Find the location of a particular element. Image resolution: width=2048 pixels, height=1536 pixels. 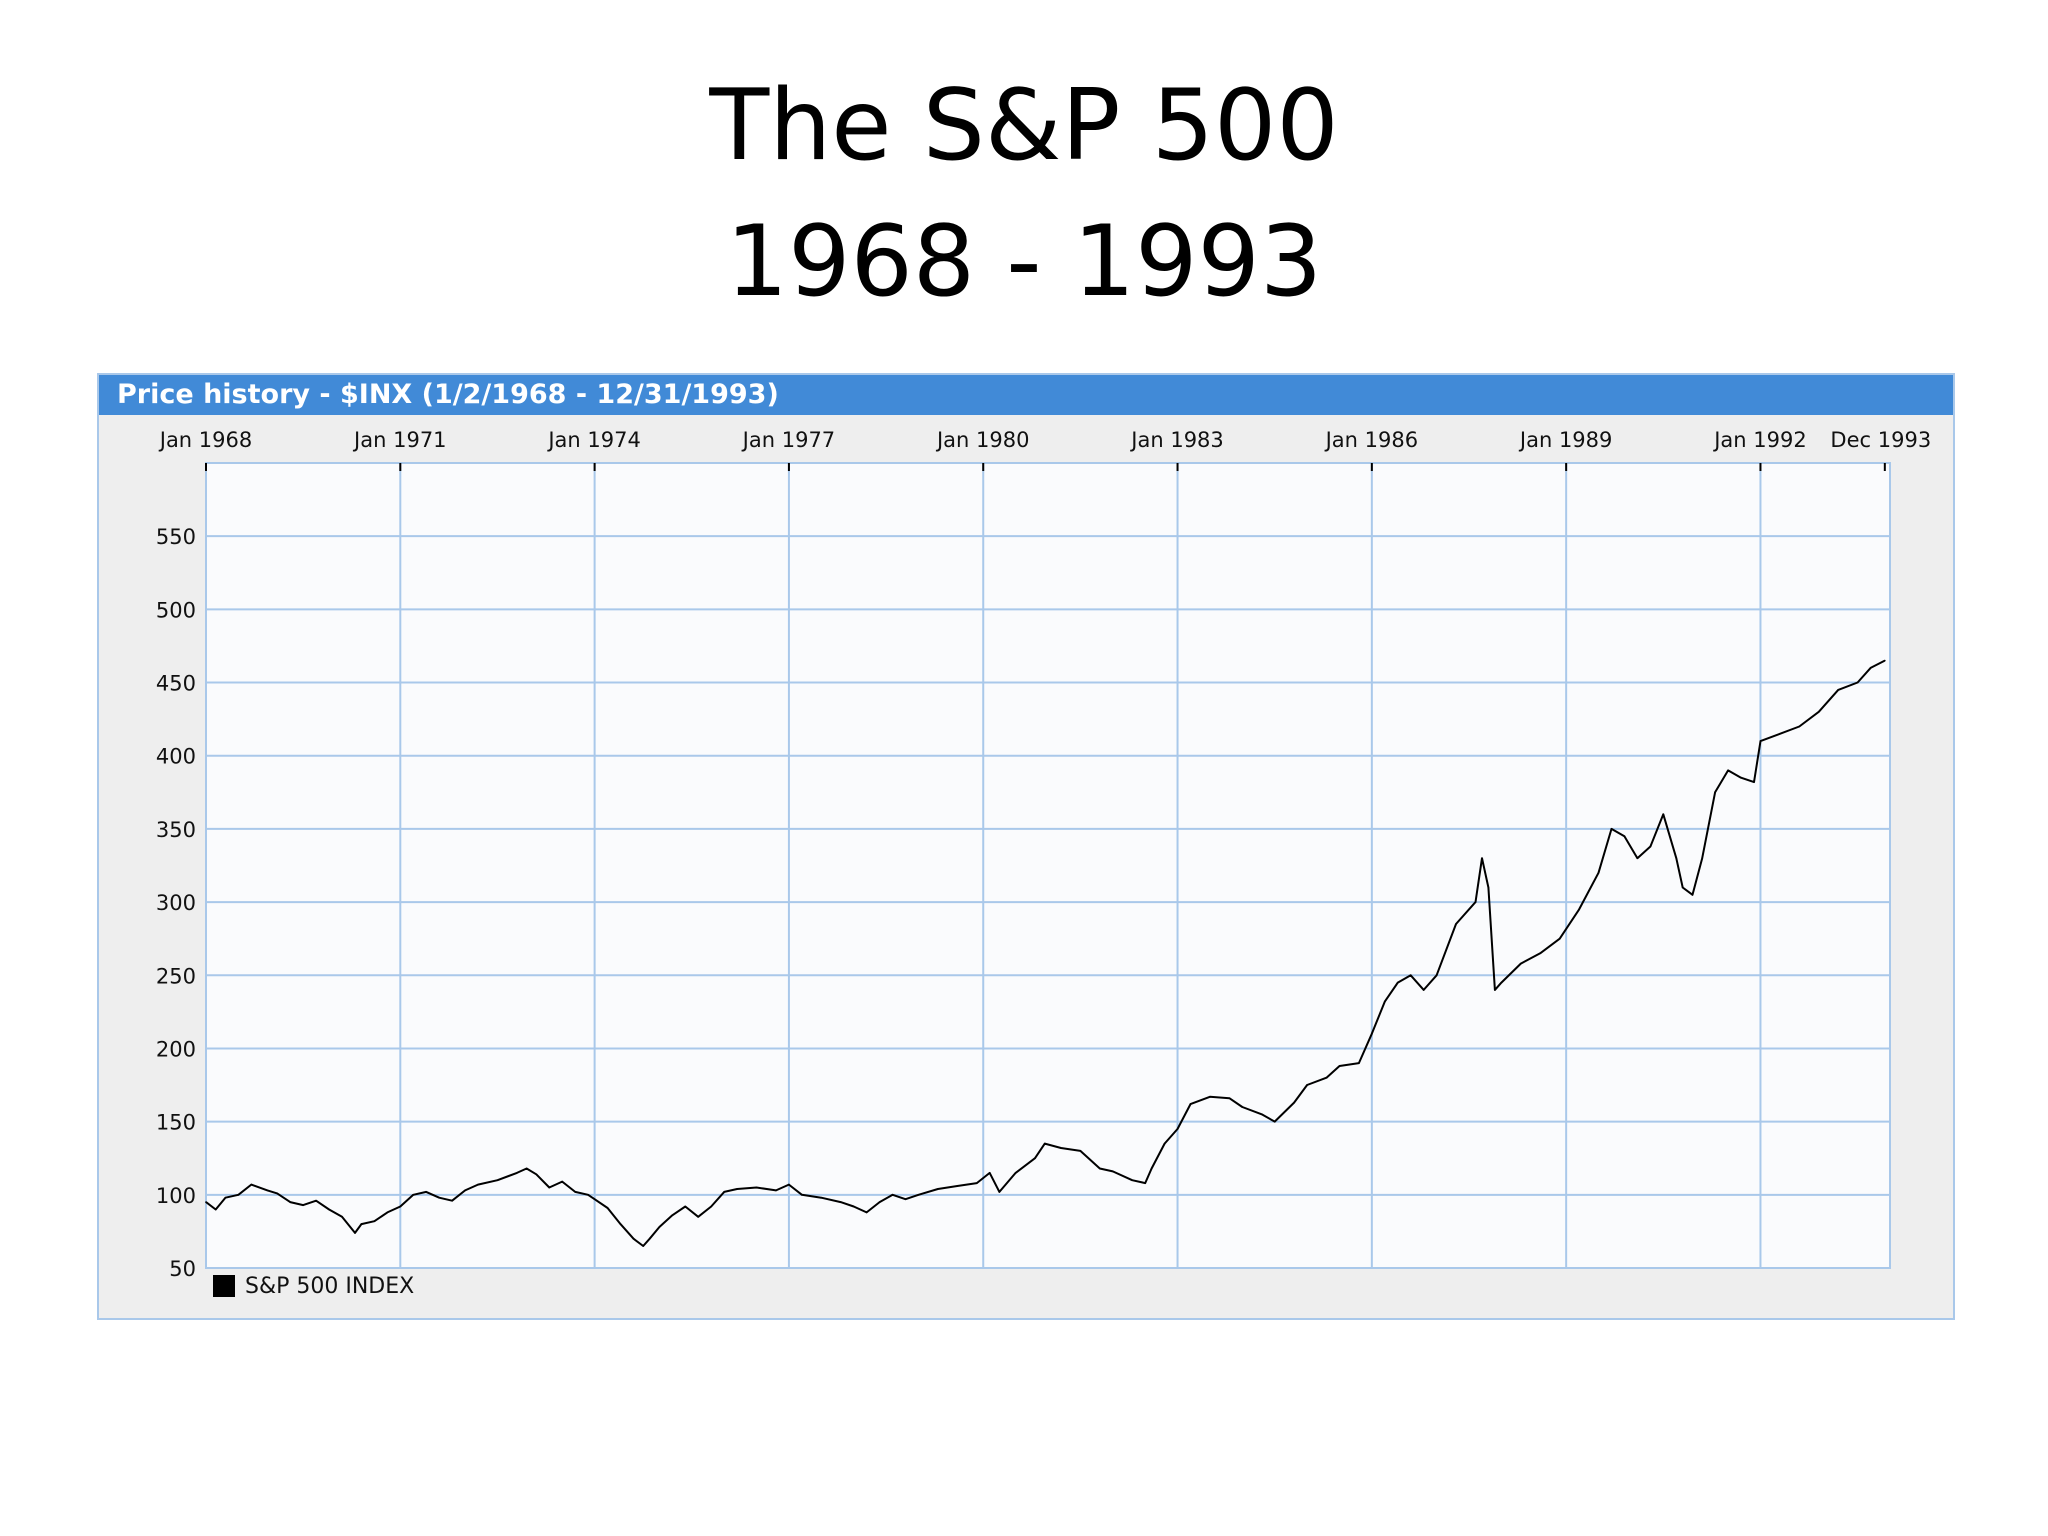

y-tick-label: 450 is located at coordinates (176, 684).